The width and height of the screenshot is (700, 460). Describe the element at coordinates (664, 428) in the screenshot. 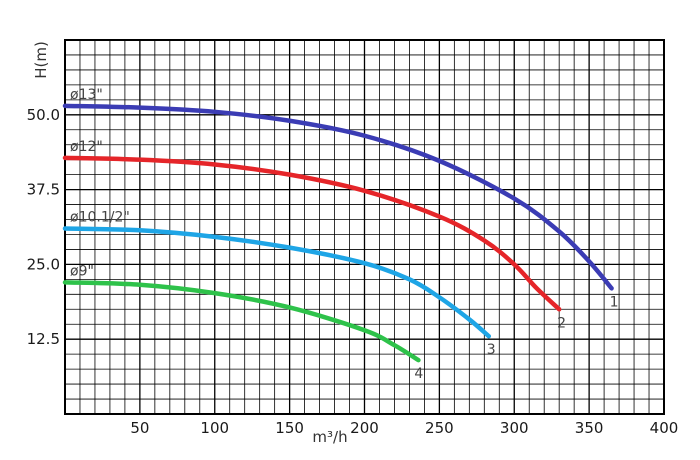

I see `x-tick-label: 400` at that location.